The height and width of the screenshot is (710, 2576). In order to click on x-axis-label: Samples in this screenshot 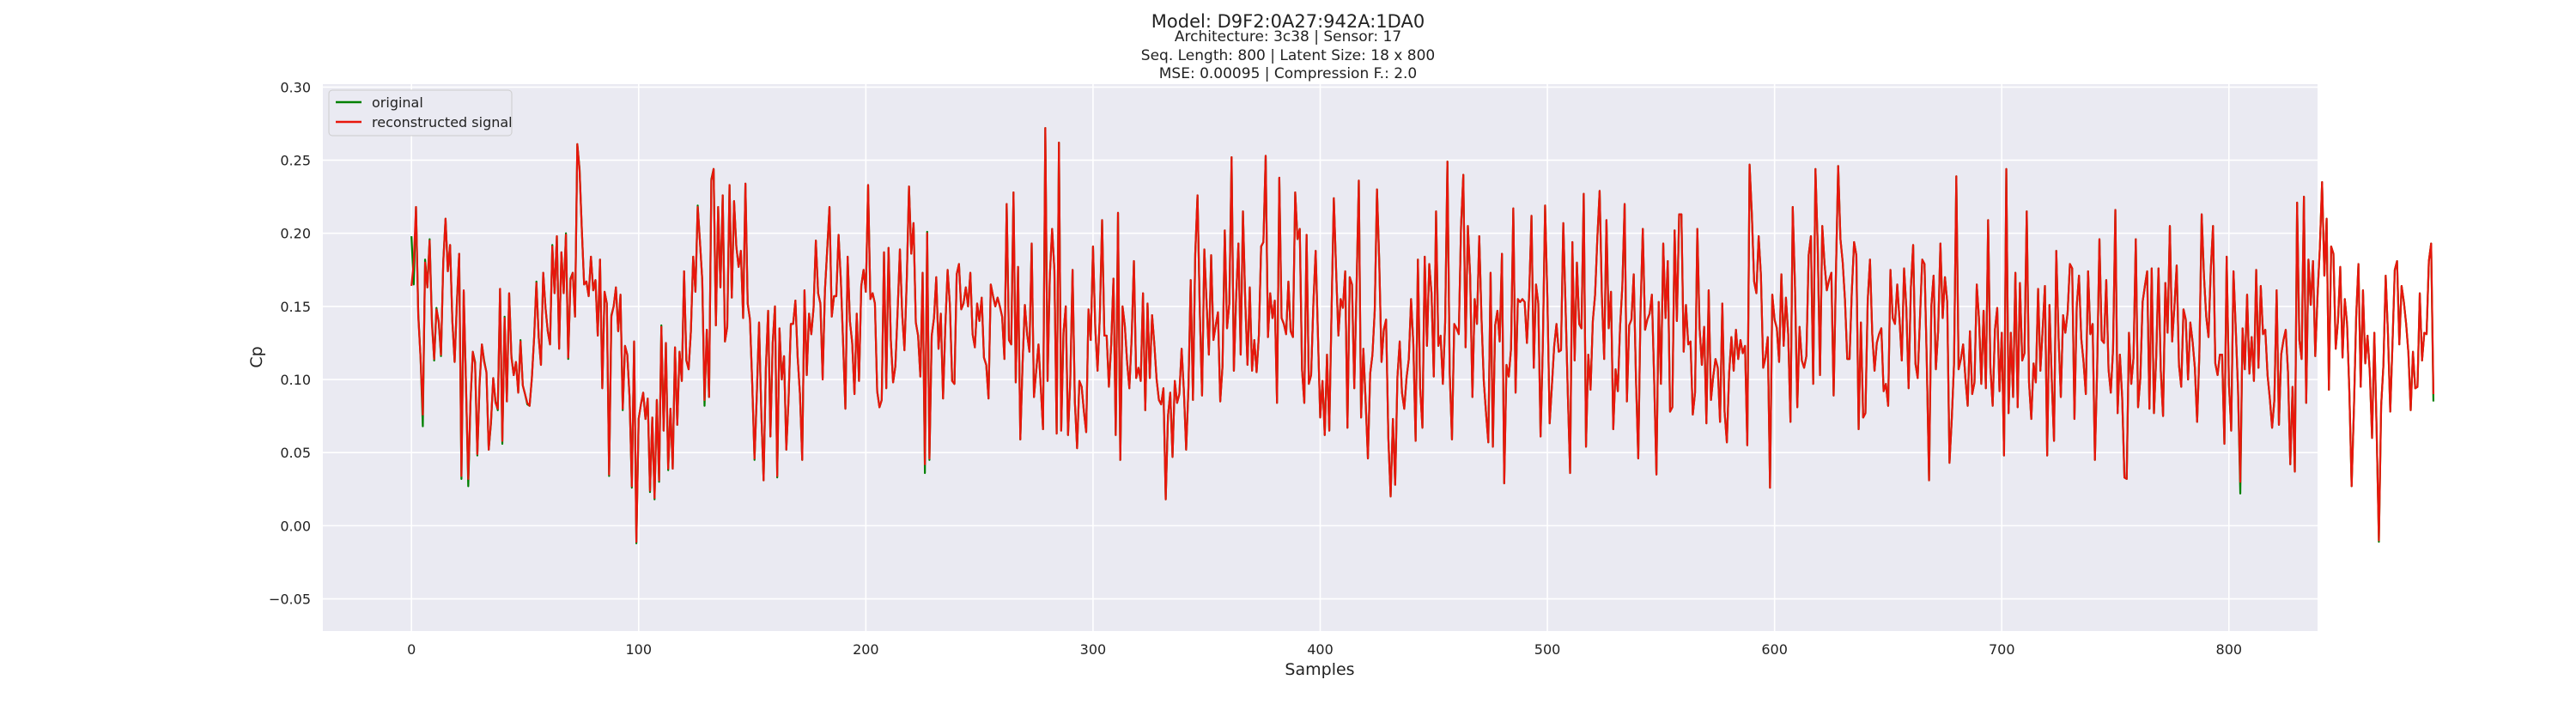, I will do `click(1319, 669)`.